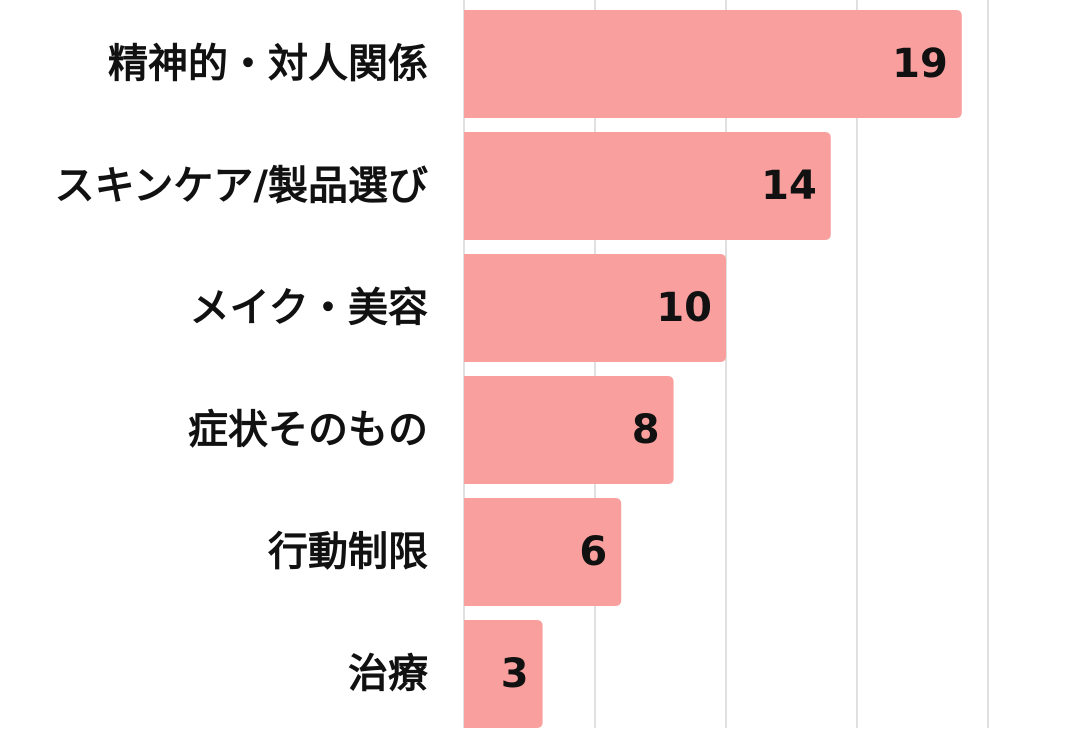 This screenshot has height=743, width=1080. I want to click on value-label: 19, so click(920, 64).